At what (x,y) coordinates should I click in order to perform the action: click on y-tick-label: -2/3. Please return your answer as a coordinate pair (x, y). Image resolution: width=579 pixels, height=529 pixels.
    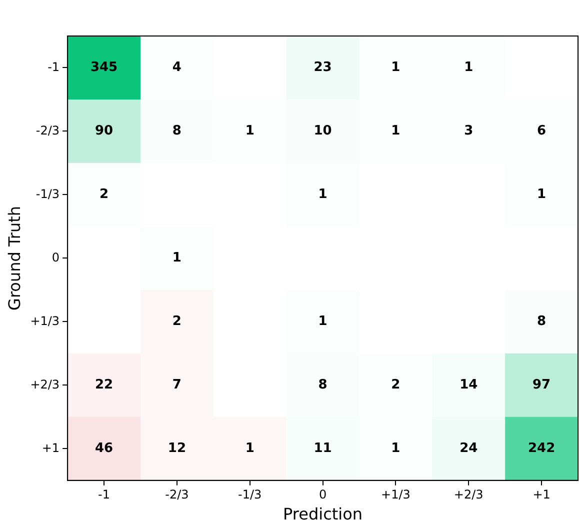
    Looking at the image, I should click on (48, 130).